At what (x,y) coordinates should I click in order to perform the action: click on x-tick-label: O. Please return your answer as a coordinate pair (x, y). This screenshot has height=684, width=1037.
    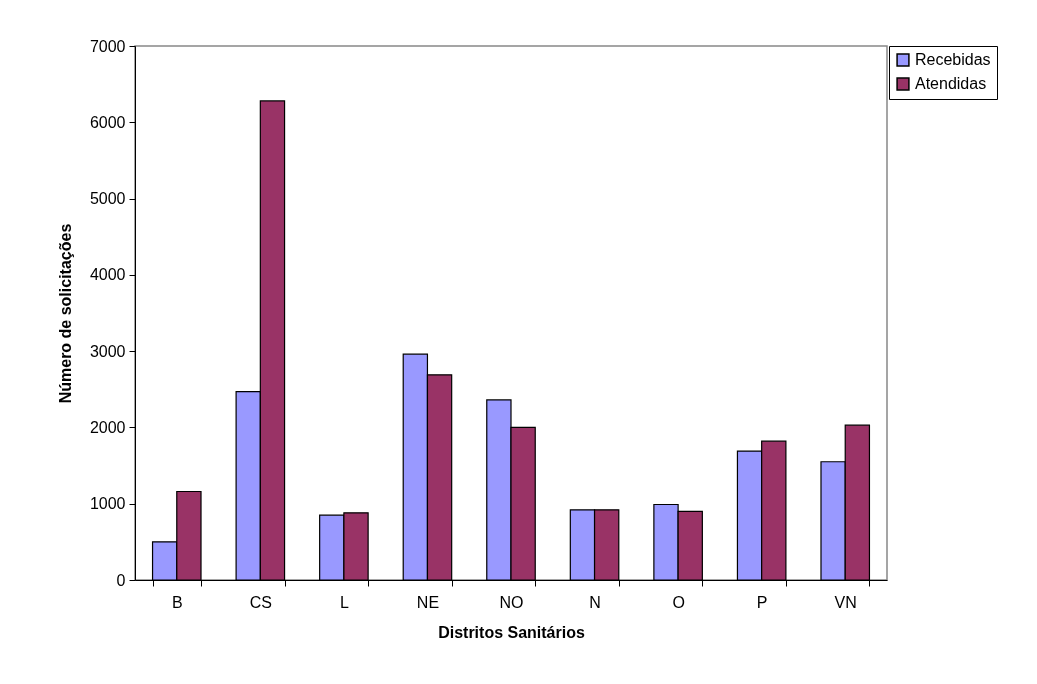
    Looking at the image, I should click on (678, 602).